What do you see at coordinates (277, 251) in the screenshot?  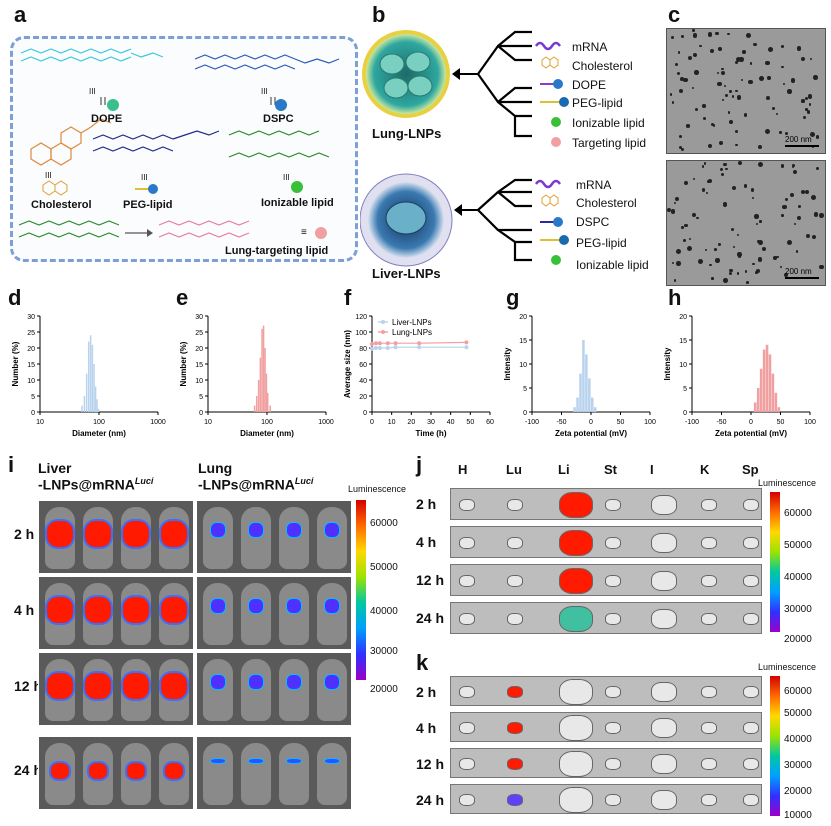 I see `label-lung-targeting-lipid: Lung-targeting lipid` at bounding box center [277, 251].